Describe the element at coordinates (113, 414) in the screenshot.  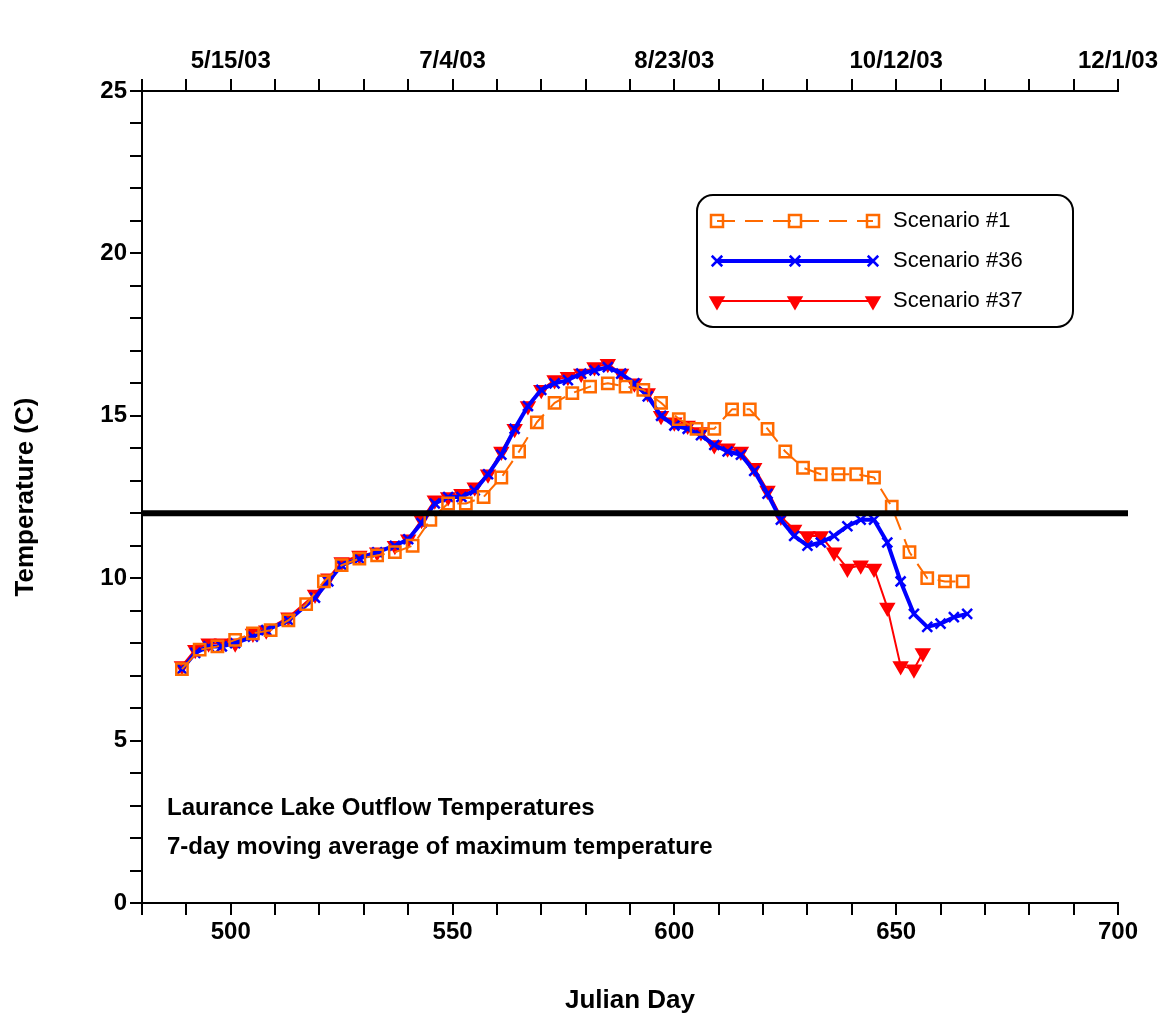
I see `y-tick-label: 15` at that location.